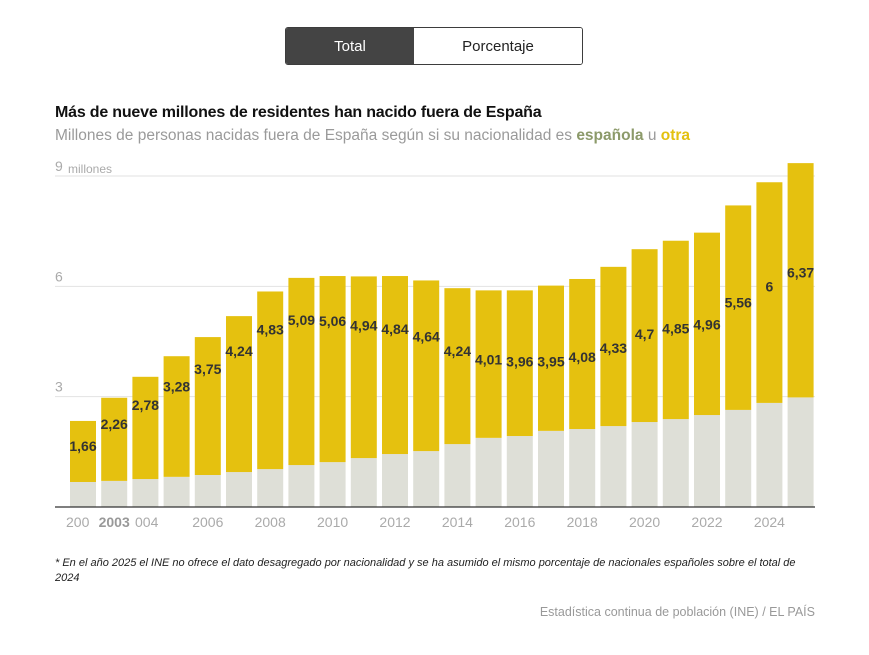 This screenshot has width=869, height=655. Describe the element at coordinates (675, 135) in the screenshot. I see `legend-other: otra` at that location.